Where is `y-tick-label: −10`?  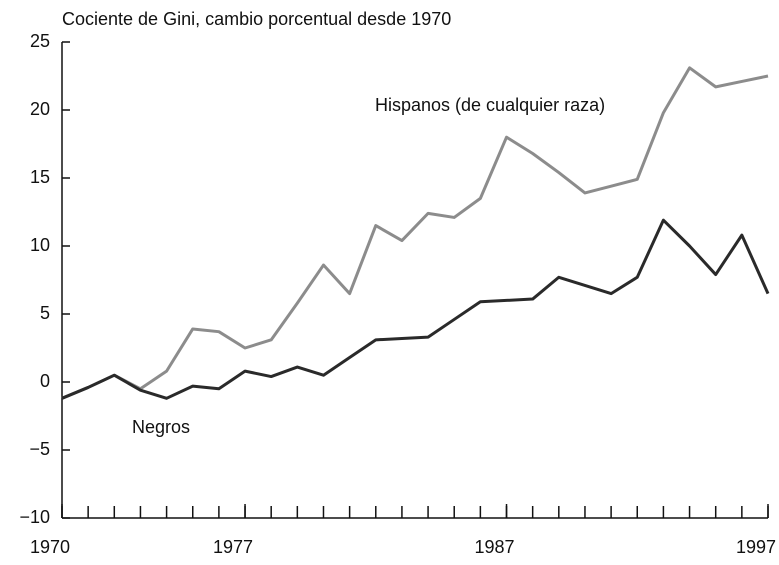
y-tick-label: −10 is located at coordinates (34, 517).